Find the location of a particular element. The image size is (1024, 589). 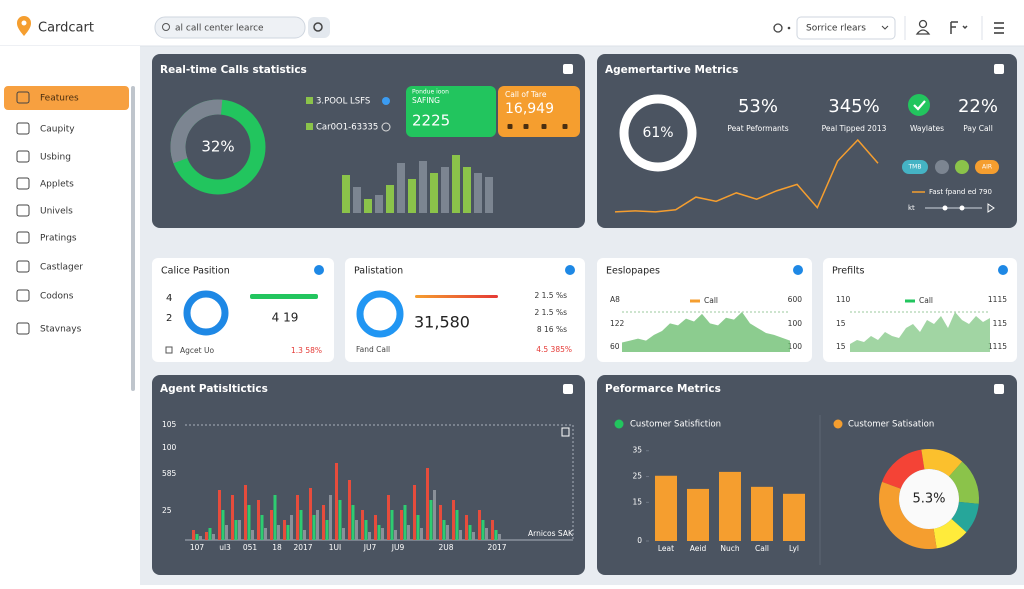

side-label: 100 is located at coordinates (795, 323).